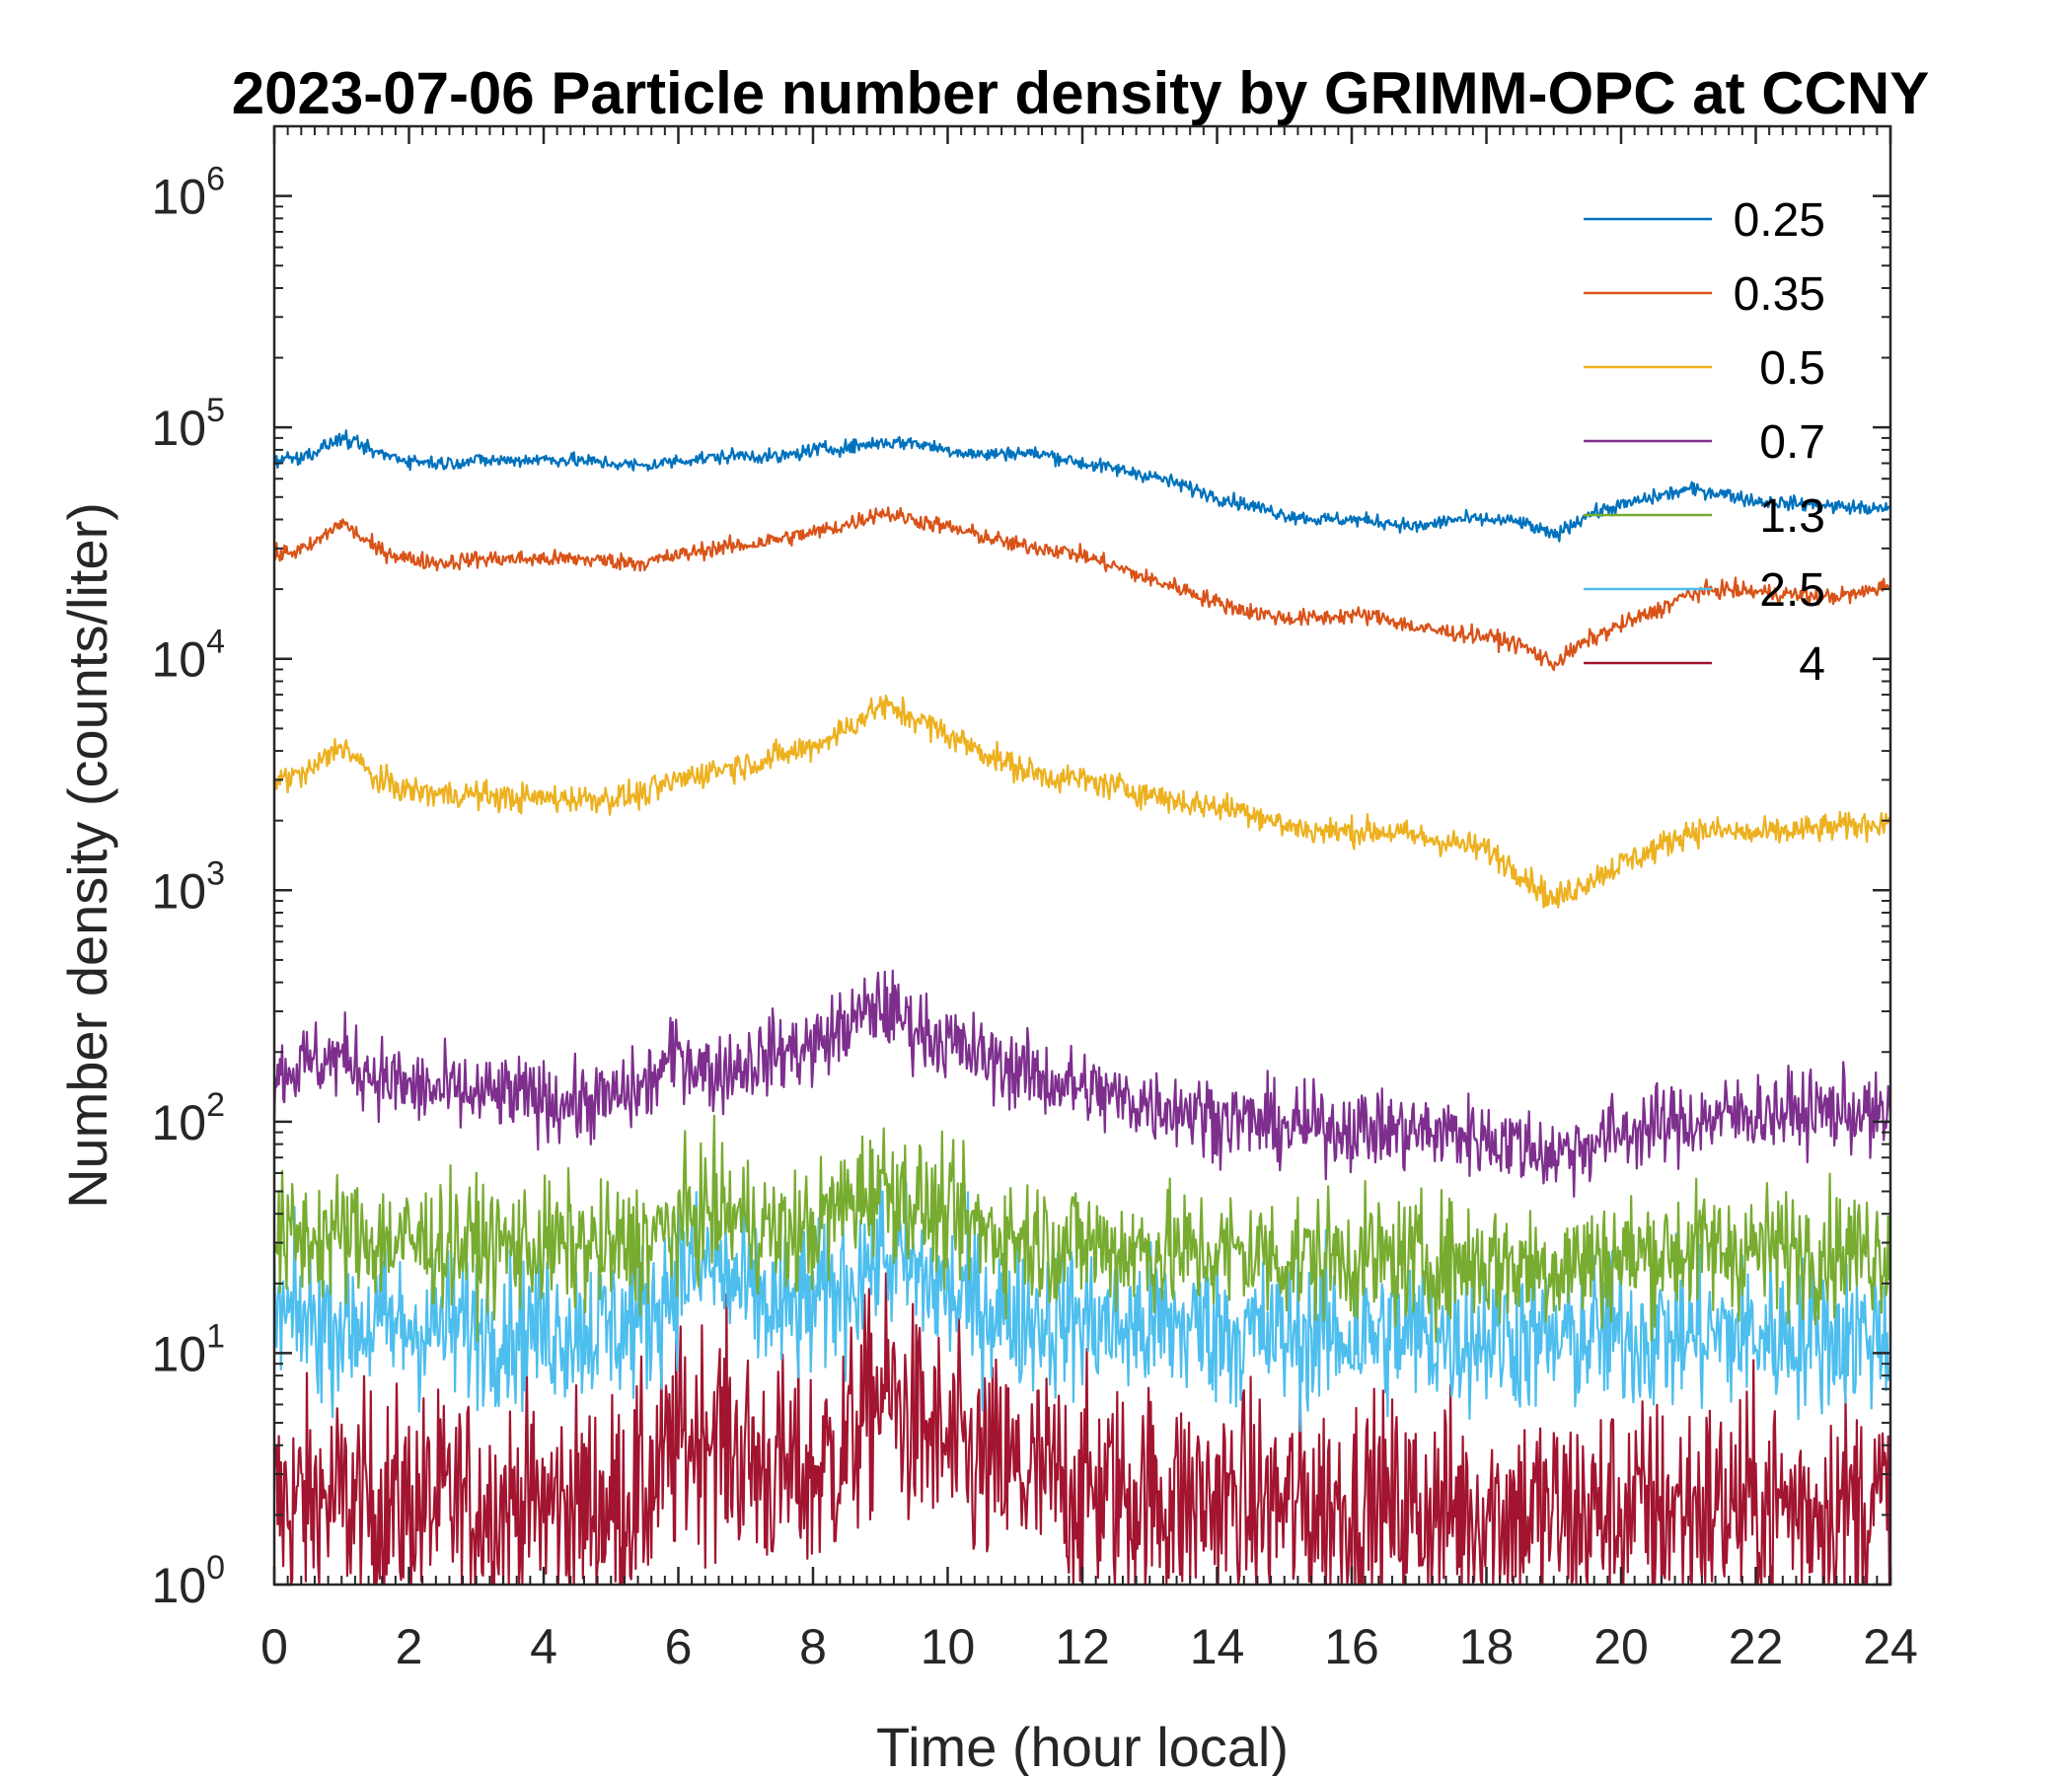 This screenshot has width=2072, height=1776. Describe the element at coordinates (1891, 1647) in the screenshot. I see `x-tick-label: 24` at that location.